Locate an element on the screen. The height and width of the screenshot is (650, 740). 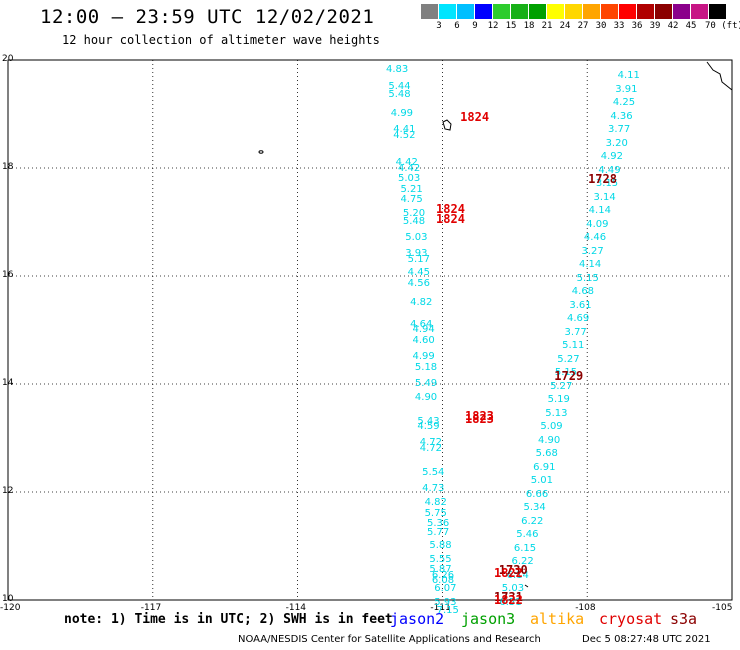
swh-value: 5.55 is located at coordinates (440, 559).